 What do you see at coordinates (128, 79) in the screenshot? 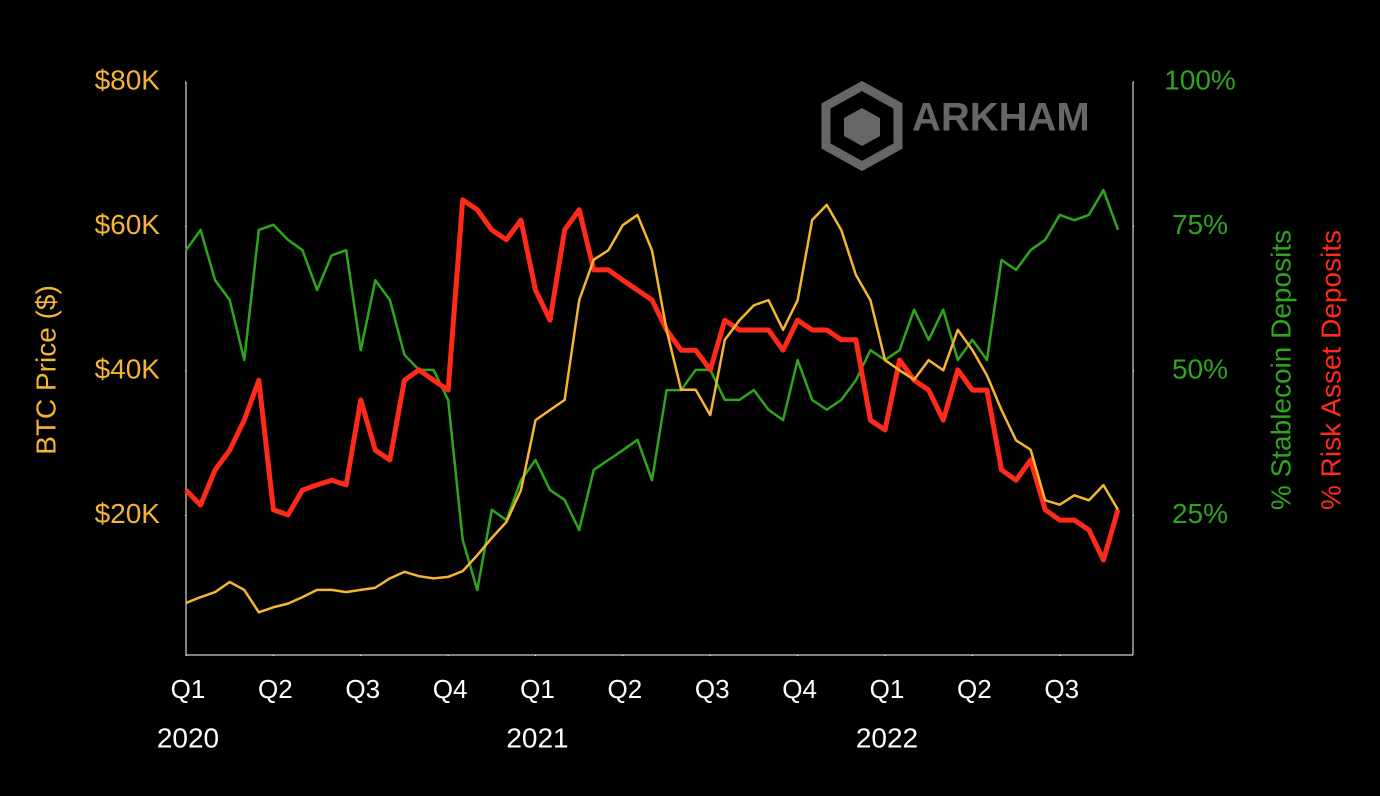
I see `y-tick-label: $80K` at bounding box center [128, 79].